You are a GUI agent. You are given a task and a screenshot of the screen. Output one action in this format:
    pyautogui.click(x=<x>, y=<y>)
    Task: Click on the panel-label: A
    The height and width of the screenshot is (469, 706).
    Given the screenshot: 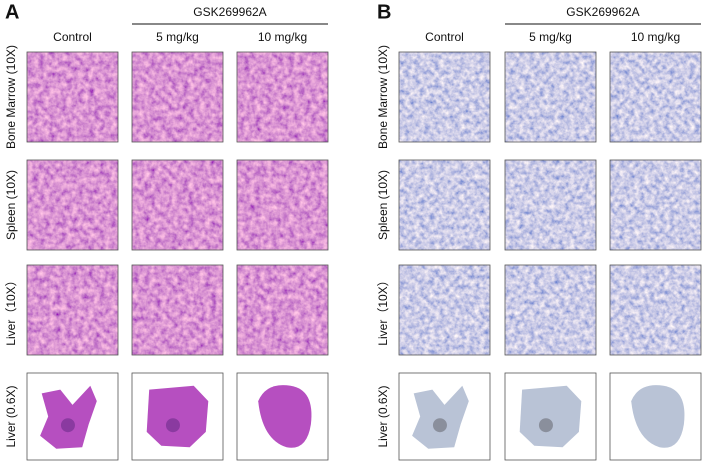 What is the action you would take?
    pyautogui.click(x=12, y=12)
    